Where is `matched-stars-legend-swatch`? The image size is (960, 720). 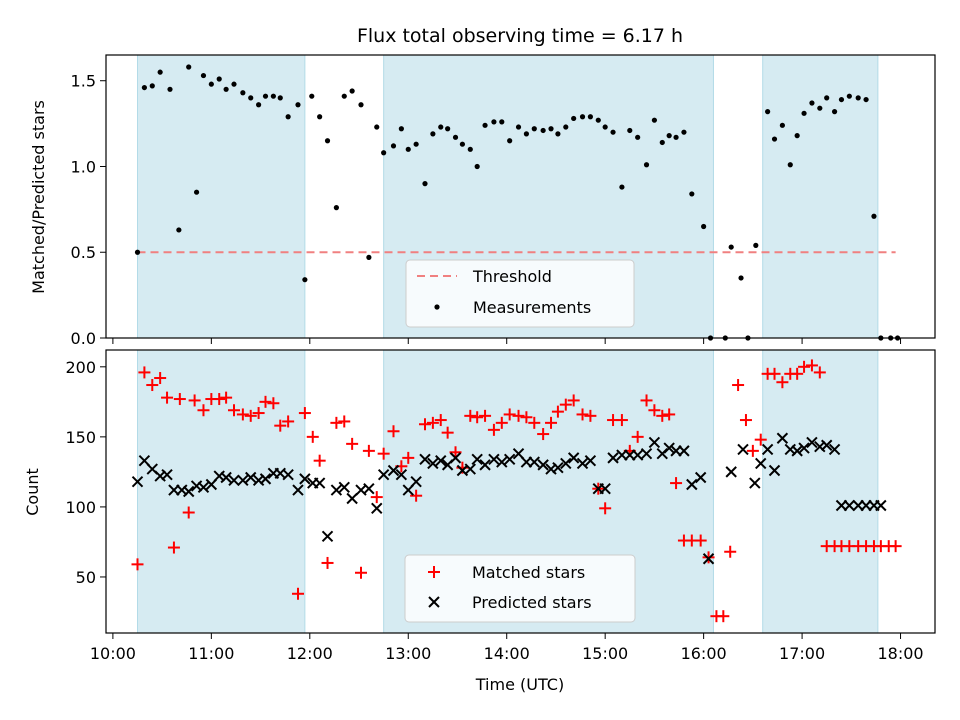 matched-stars-legend-swatch is located at coordinates (434, 572).